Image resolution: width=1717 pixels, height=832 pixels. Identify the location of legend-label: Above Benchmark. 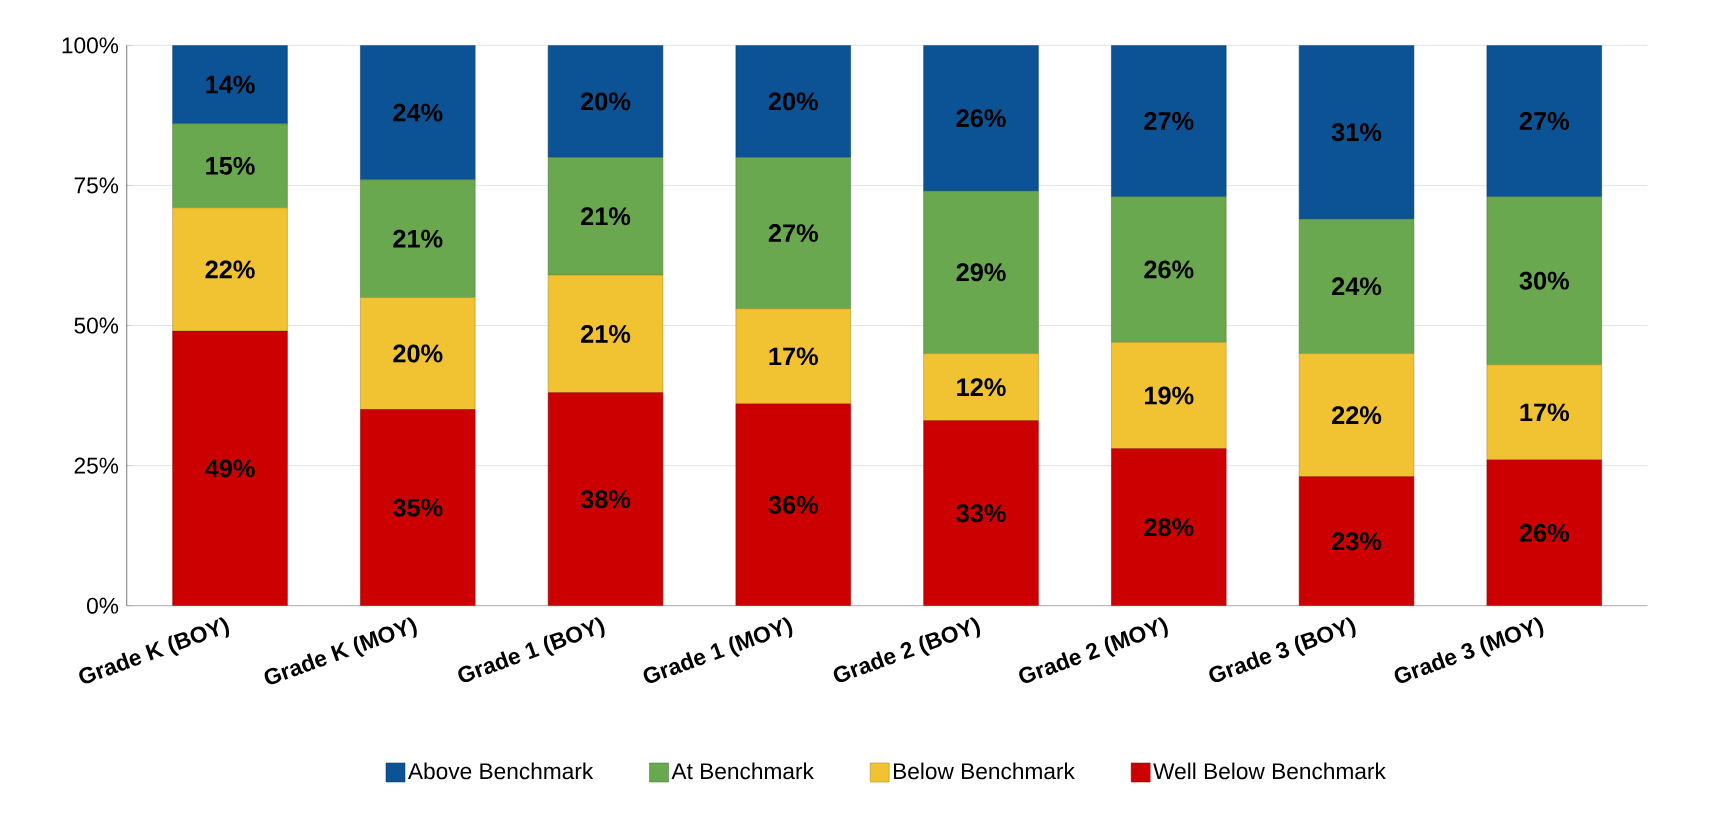
(500, 771).